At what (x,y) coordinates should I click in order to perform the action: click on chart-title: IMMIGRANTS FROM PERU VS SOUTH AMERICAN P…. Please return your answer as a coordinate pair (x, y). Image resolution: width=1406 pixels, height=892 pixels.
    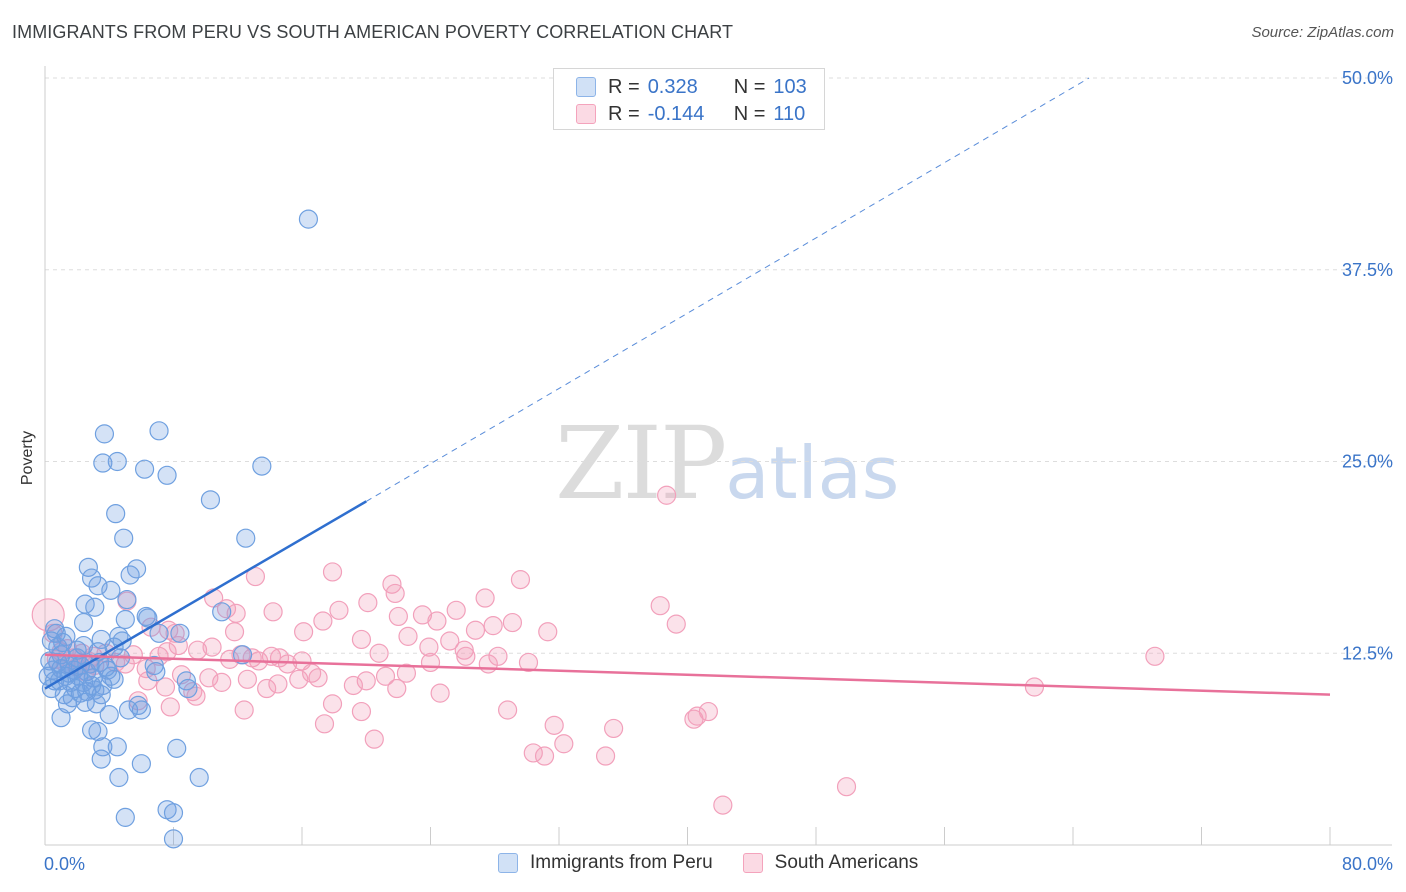
    Looking at the image, I should click on (373, 32).